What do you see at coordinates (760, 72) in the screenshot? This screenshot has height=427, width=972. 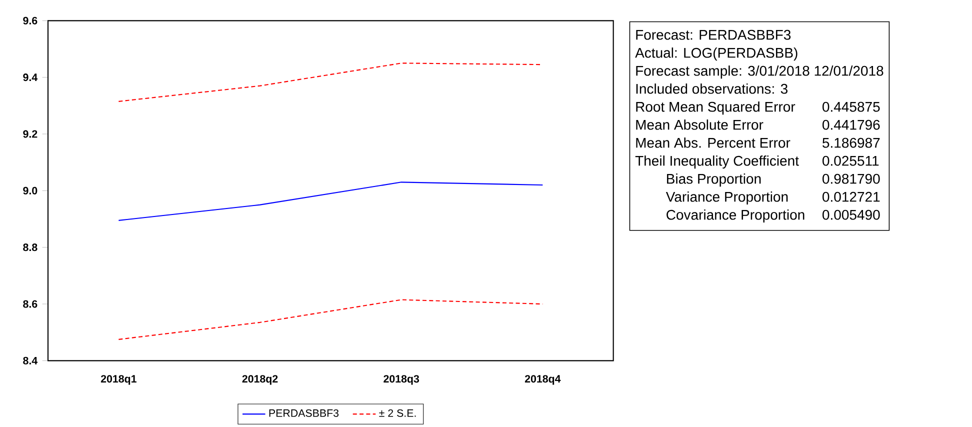 I see `text: Forecast sample: 3/01/2018 12/01/2018` at bounding box center [760, 72].